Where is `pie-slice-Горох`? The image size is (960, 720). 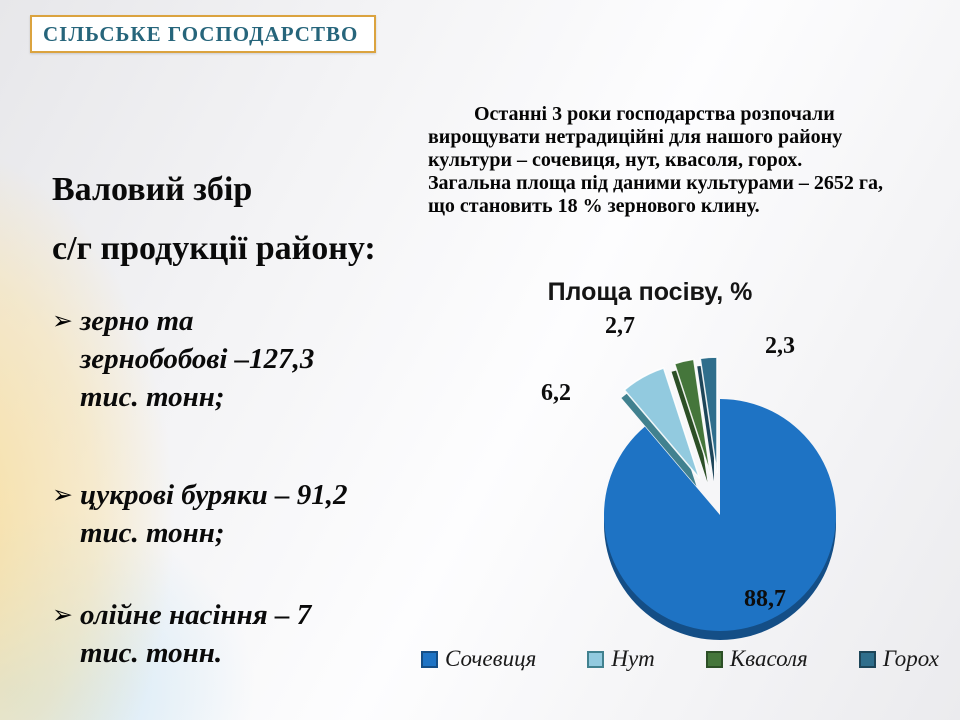
pie-slice-Горох is located at coordinates (708, 415).